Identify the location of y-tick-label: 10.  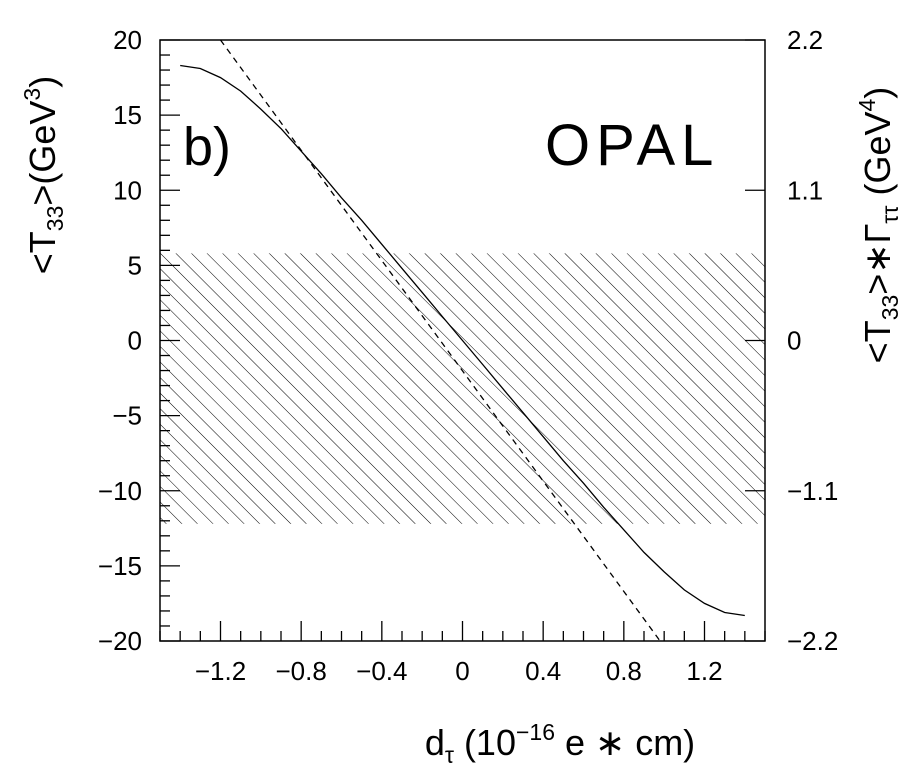
(127, 190).